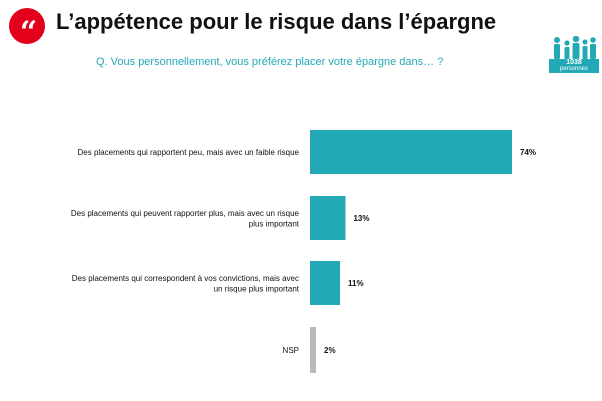 The height and width of the screenshot is (401, 602). I want to click on quote-badge: “, so click(27, 29).